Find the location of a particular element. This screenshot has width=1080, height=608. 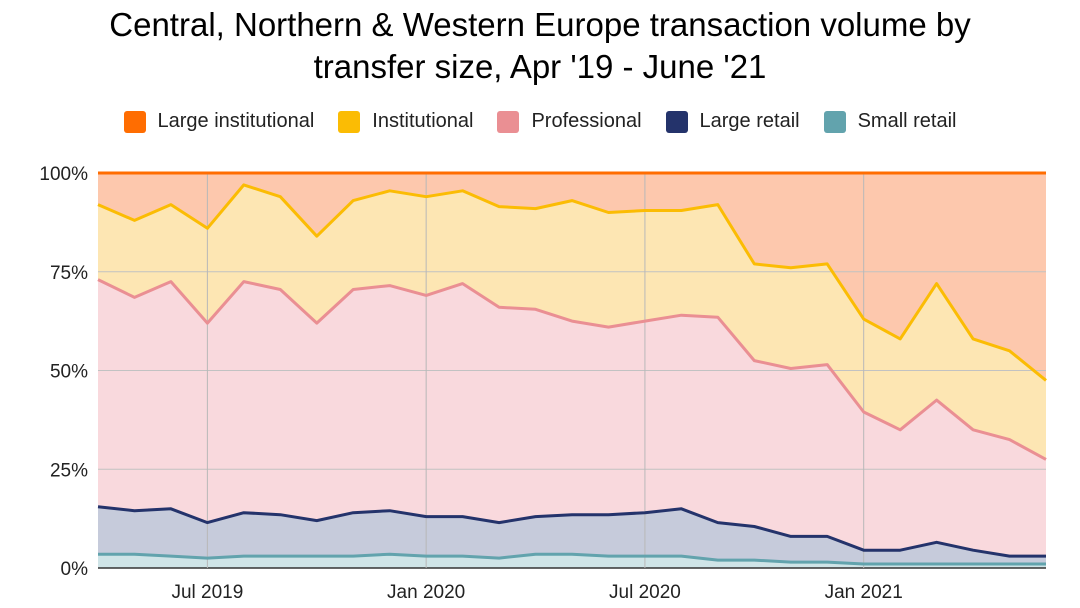

series-line-small-retail is located at coordinates (572, 559).